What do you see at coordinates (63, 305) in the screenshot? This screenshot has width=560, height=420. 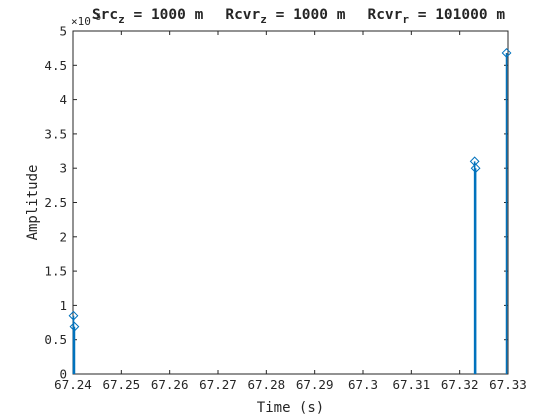 I see `y-tick-label: 1` at bounding box center [63, 305].